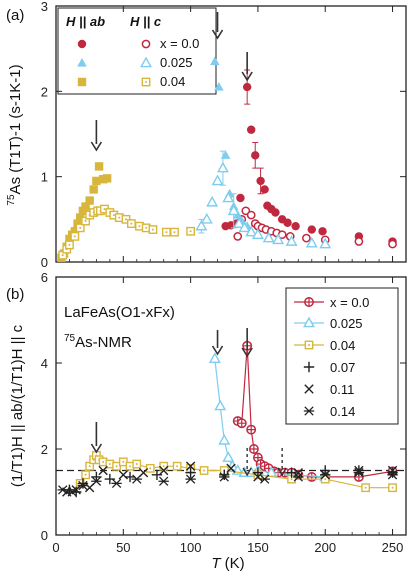 The height and width of the screenshot is (575, 408). What do you see at coordinates (85, 21) in the screenshot?
I see `legend-a-col1-header: H || ab` at bounding box center [85, 21].